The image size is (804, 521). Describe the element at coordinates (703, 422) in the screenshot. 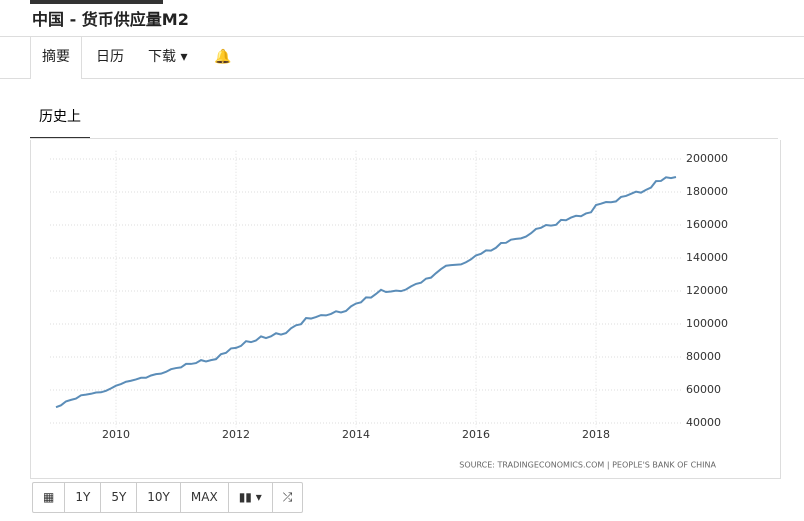

I see `y-tick-label: 40000` at that location.